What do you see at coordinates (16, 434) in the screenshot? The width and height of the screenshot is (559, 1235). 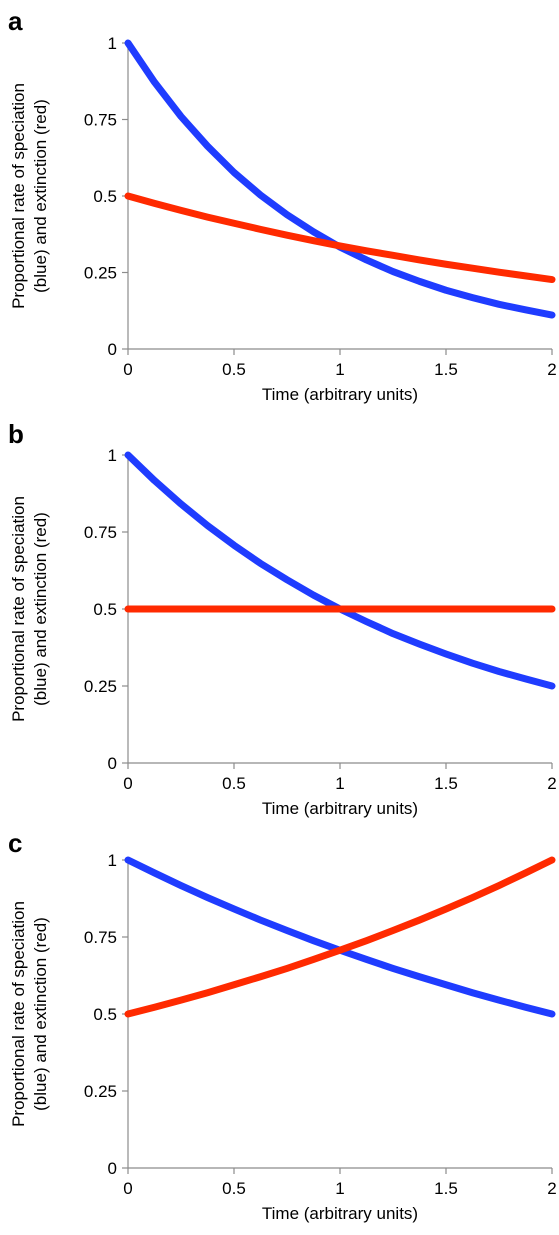 I see `panel-letter: b` at bounding box center [16, 434].